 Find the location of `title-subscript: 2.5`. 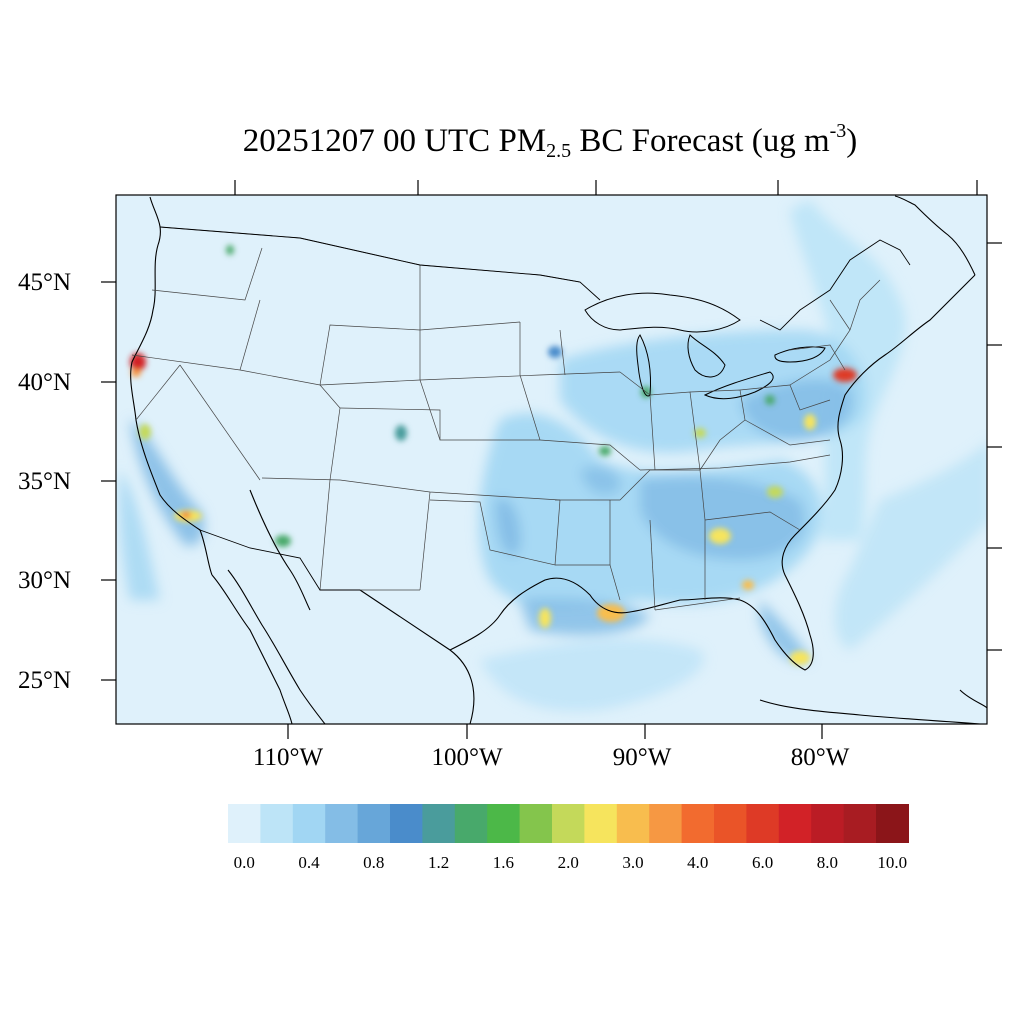

title-subscript: 2.5 is located at coordinates (559, 151).